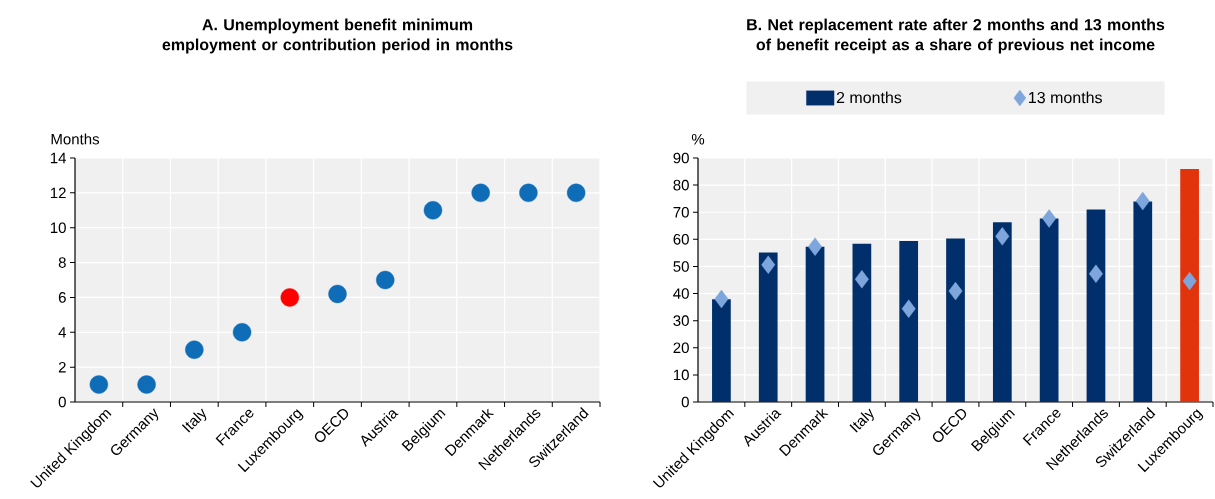 The height and width of the screenshot is (499, 1215). I want to click on y-tick-label: 14, so click(58, 158).